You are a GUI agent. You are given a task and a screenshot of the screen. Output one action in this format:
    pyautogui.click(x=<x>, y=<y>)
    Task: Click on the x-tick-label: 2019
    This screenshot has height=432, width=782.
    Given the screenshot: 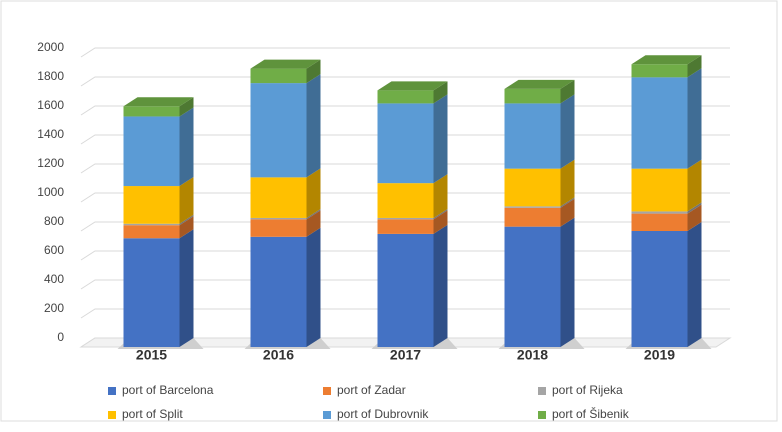 What is the action you would take?
    pyautogui.click(x=659, y=355)
    